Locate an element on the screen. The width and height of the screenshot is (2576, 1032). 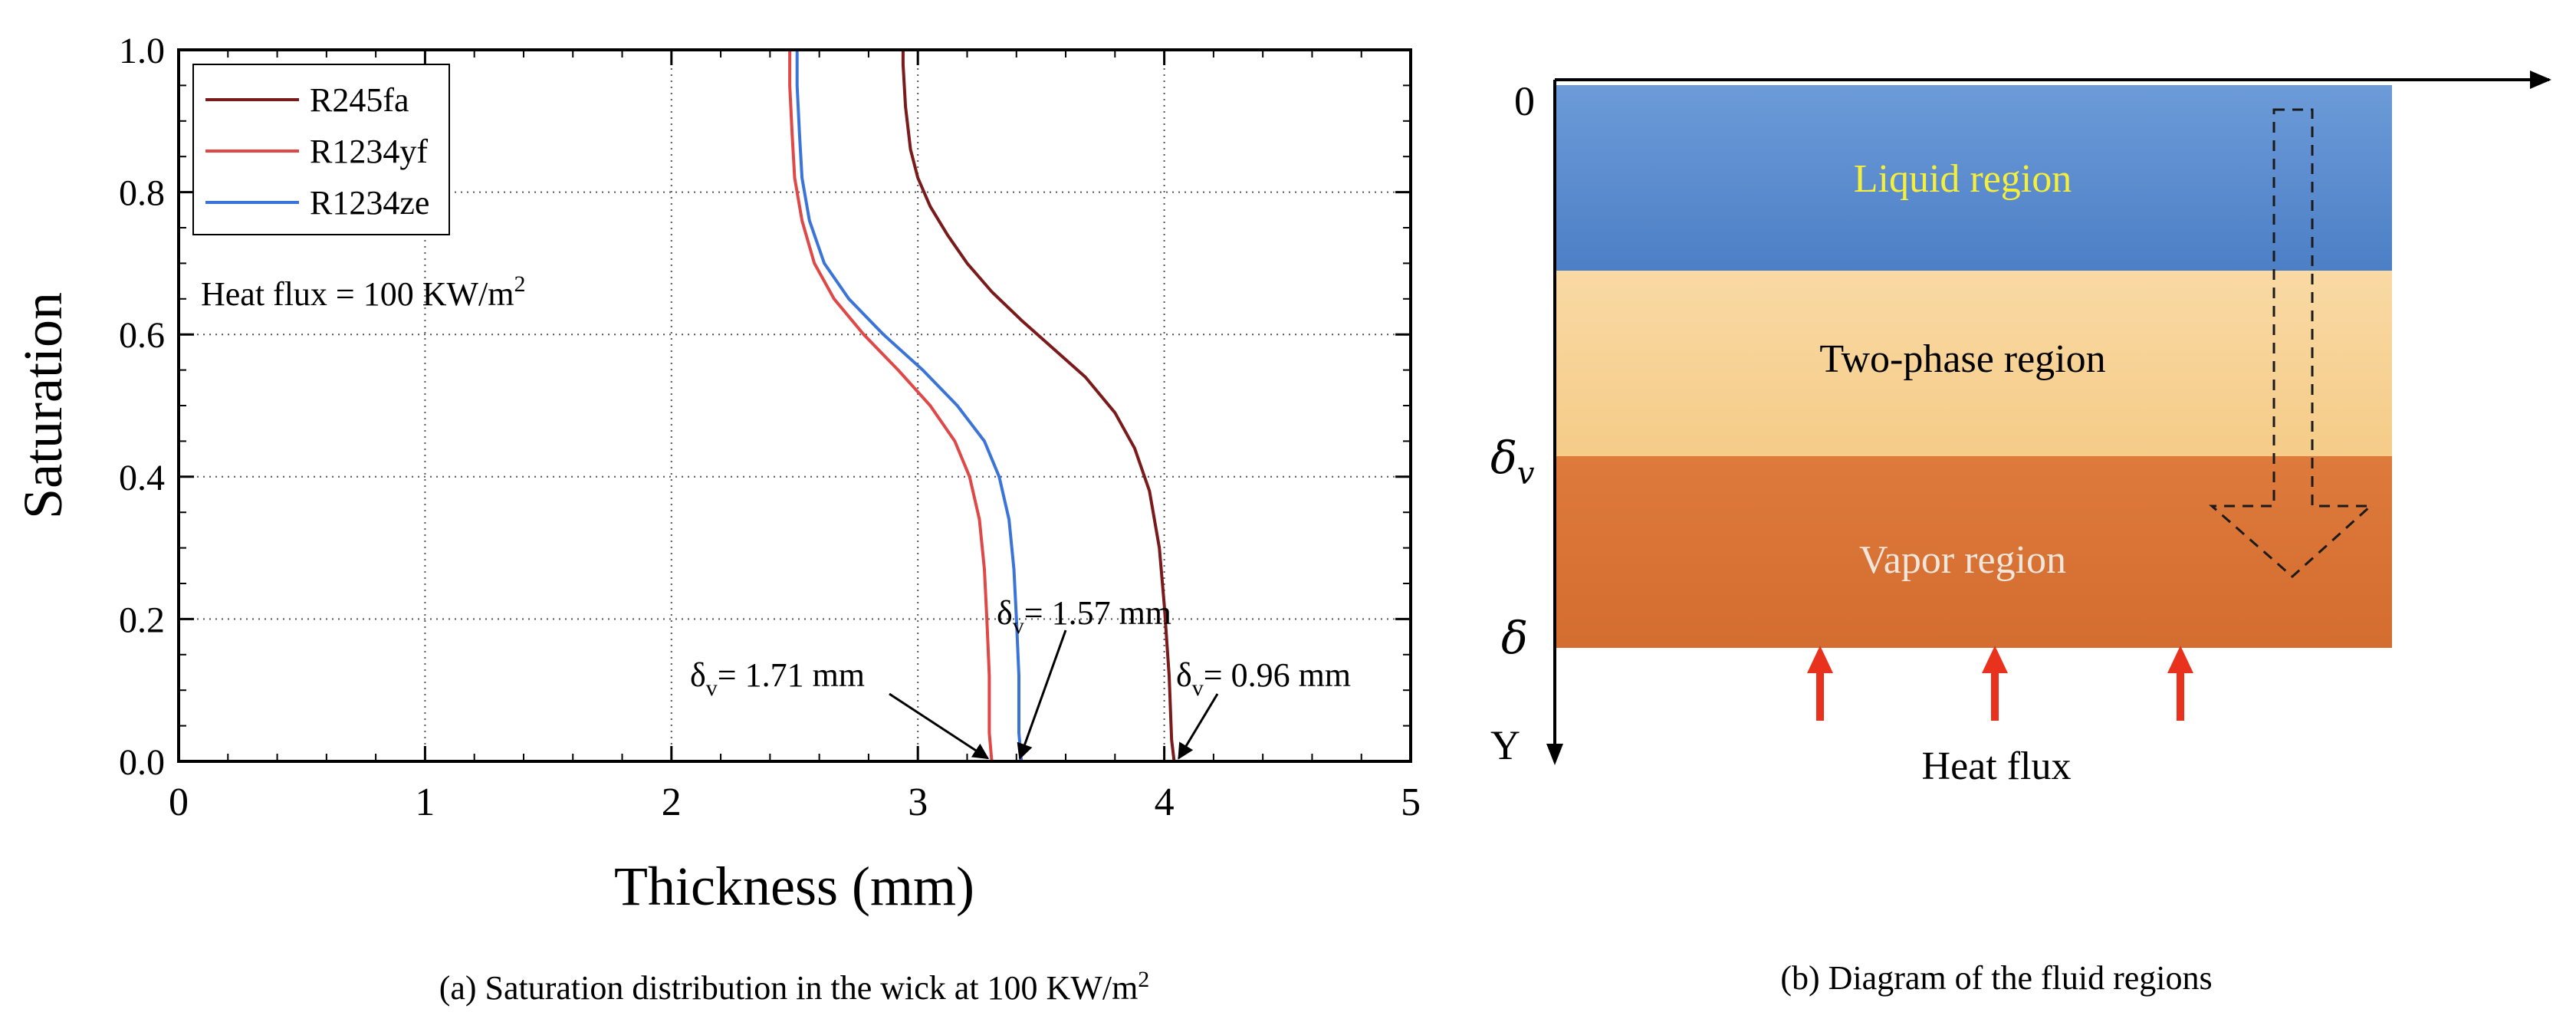
caption-b: (b) Diagram of the fluid regions is located at coordinates (1996, 978).